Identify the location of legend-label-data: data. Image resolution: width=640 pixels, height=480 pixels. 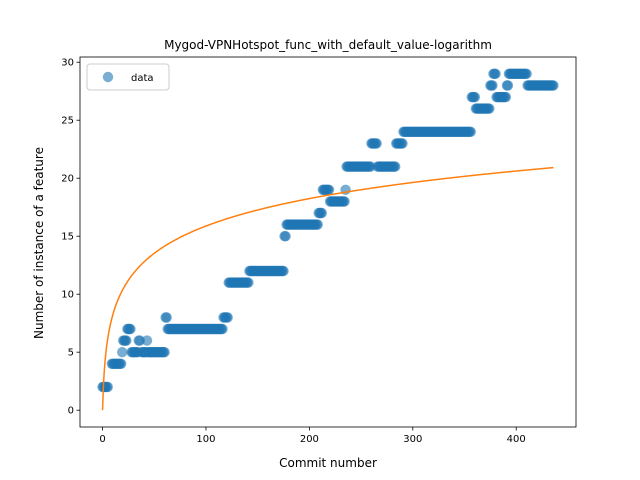
(142, 78).